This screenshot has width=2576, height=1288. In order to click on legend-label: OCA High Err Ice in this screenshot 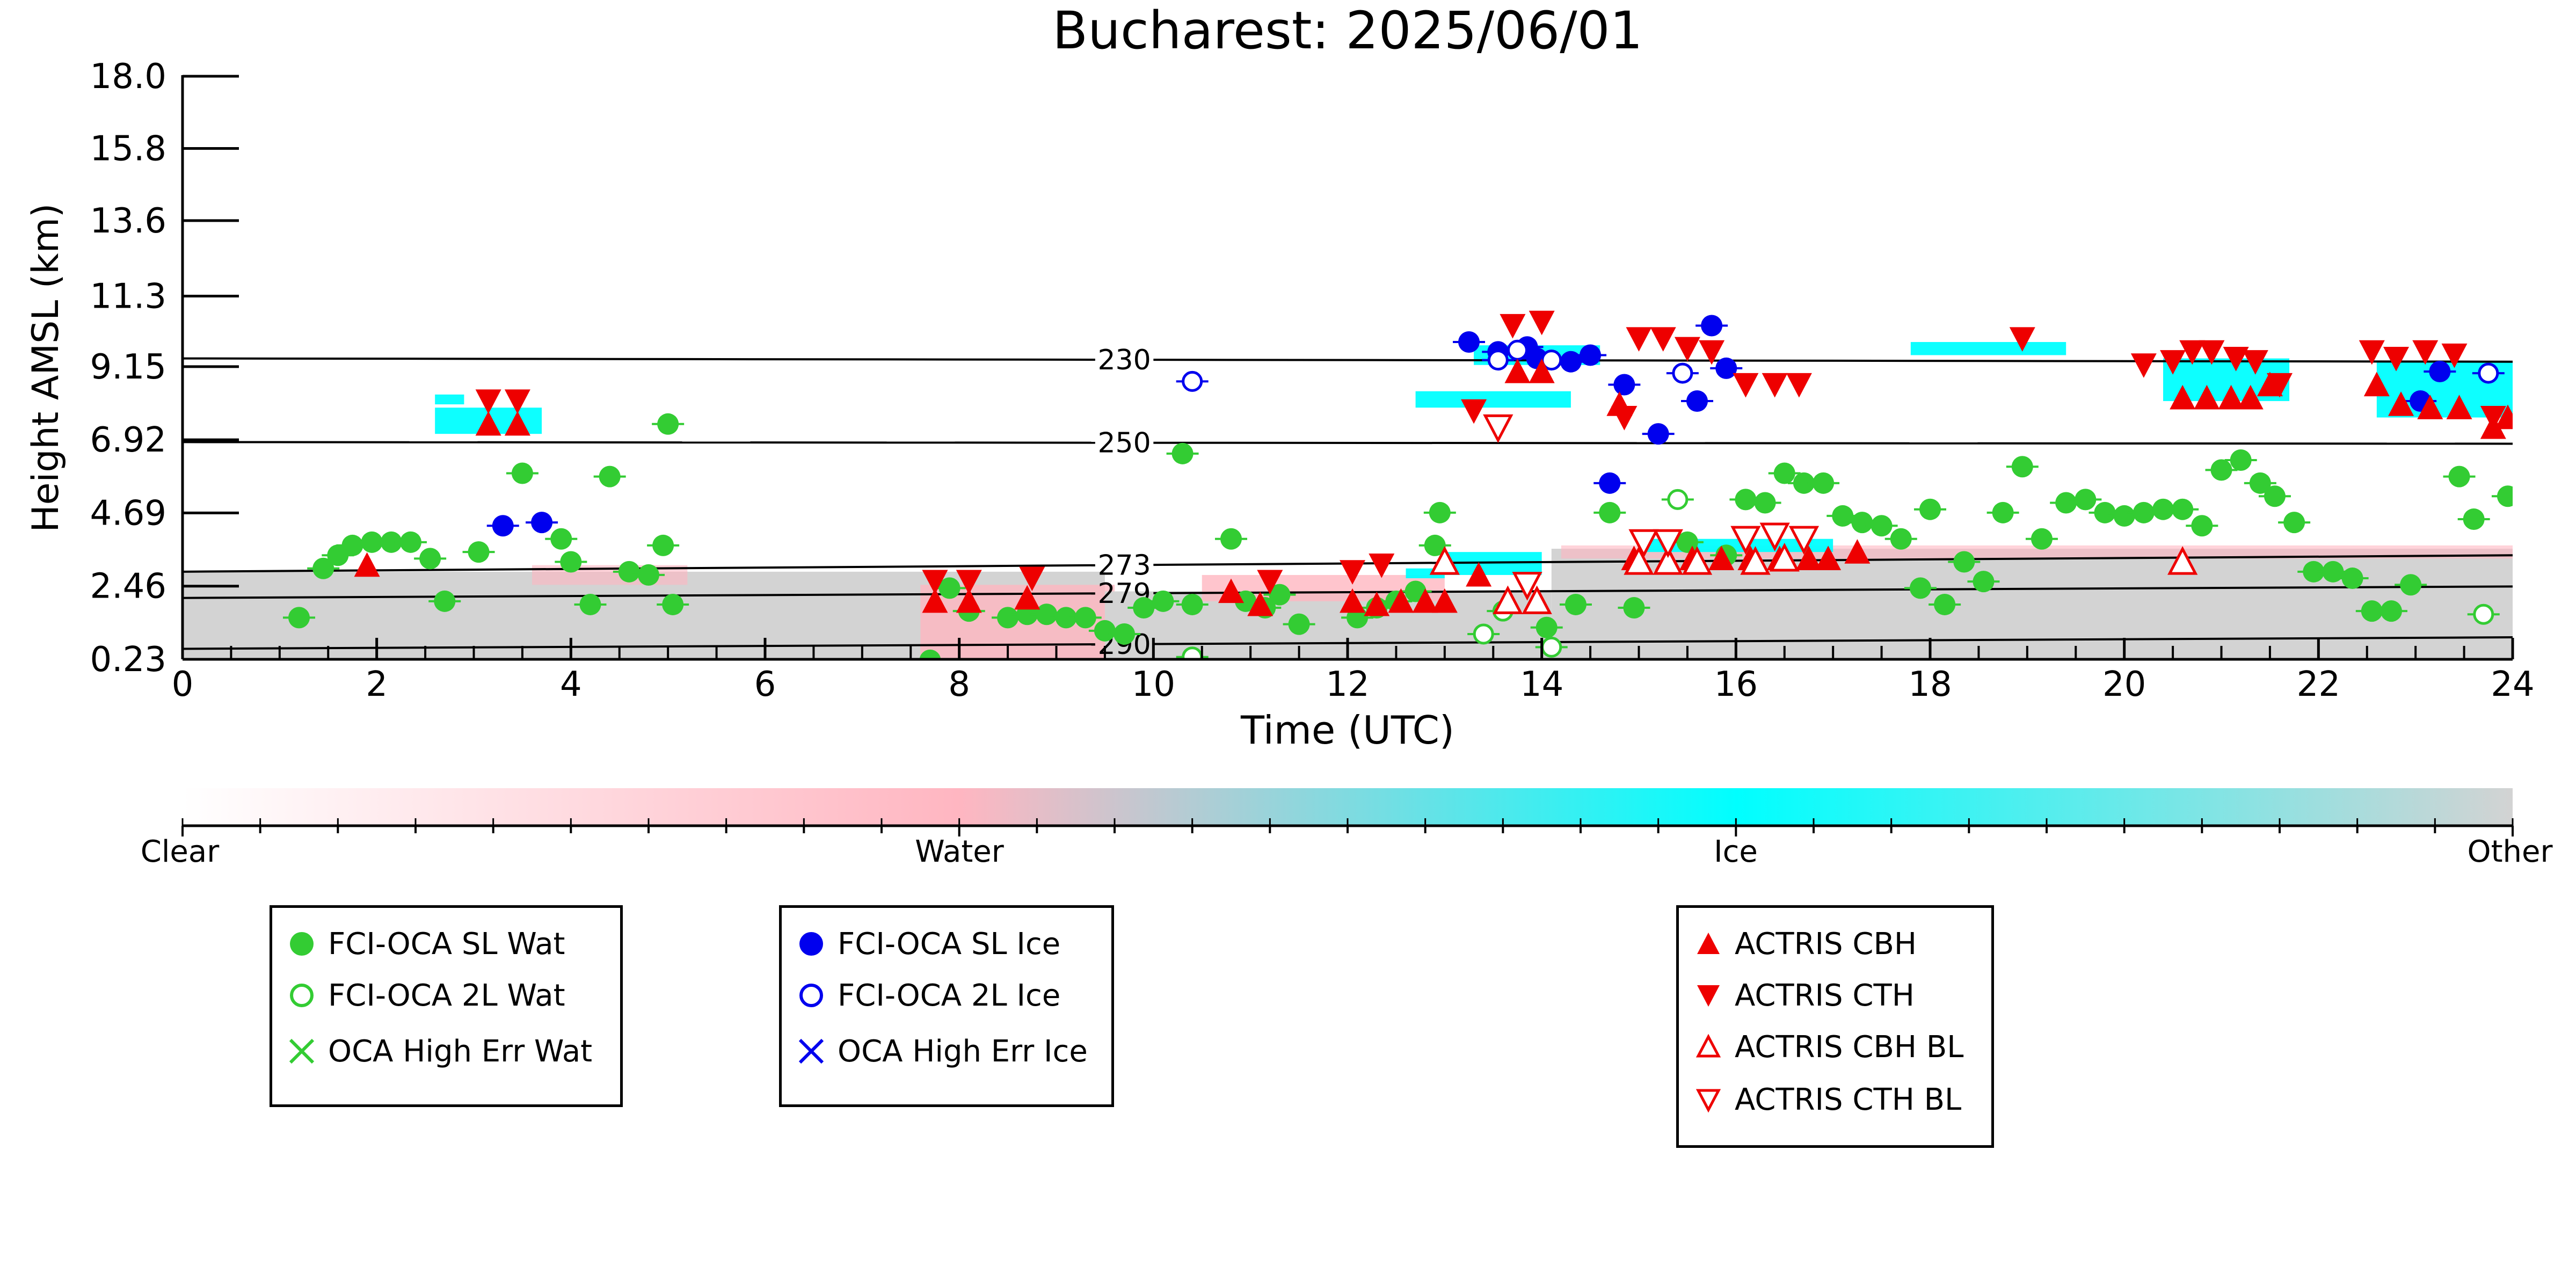, I will do `click(963, 1051)`.